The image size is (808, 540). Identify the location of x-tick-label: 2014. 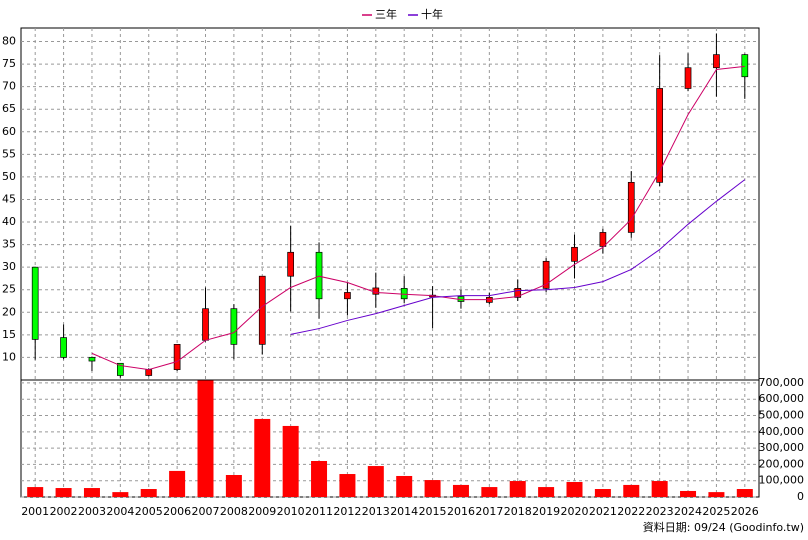
(404, 511).